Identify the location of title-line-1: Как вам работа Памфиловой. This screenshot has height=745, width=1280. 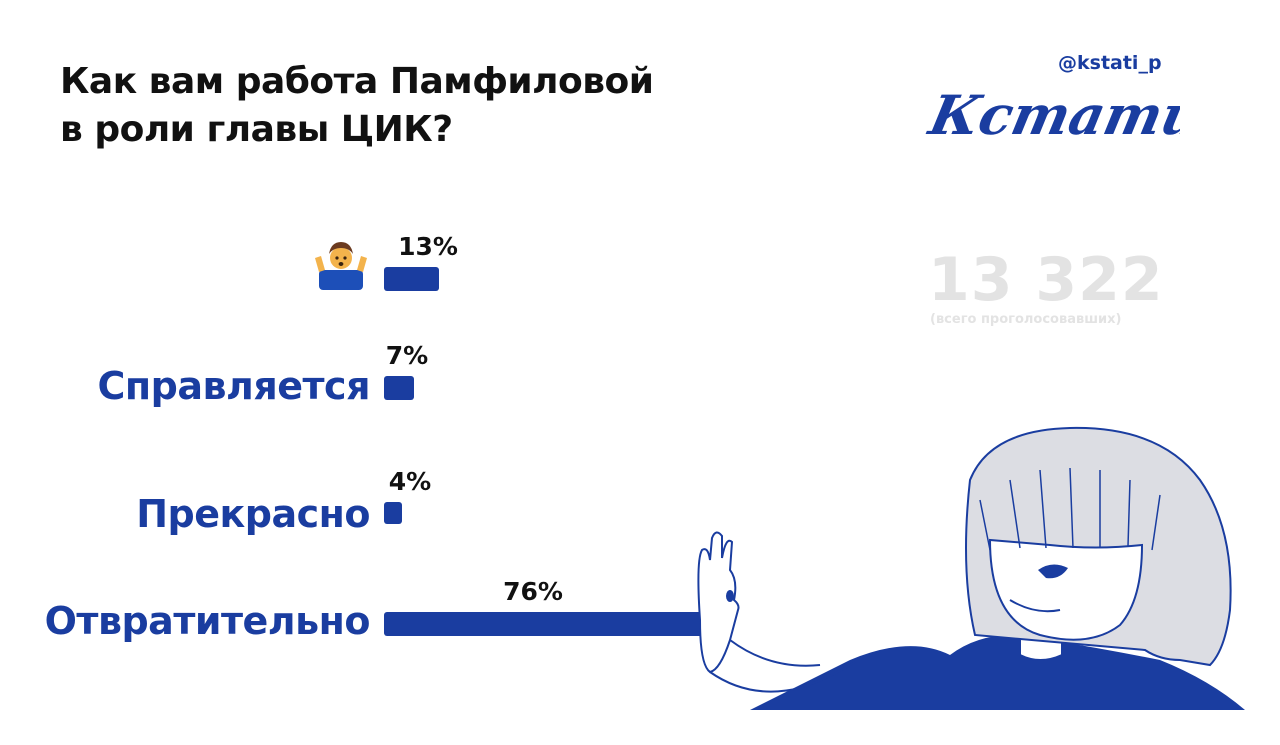
(357, 81).